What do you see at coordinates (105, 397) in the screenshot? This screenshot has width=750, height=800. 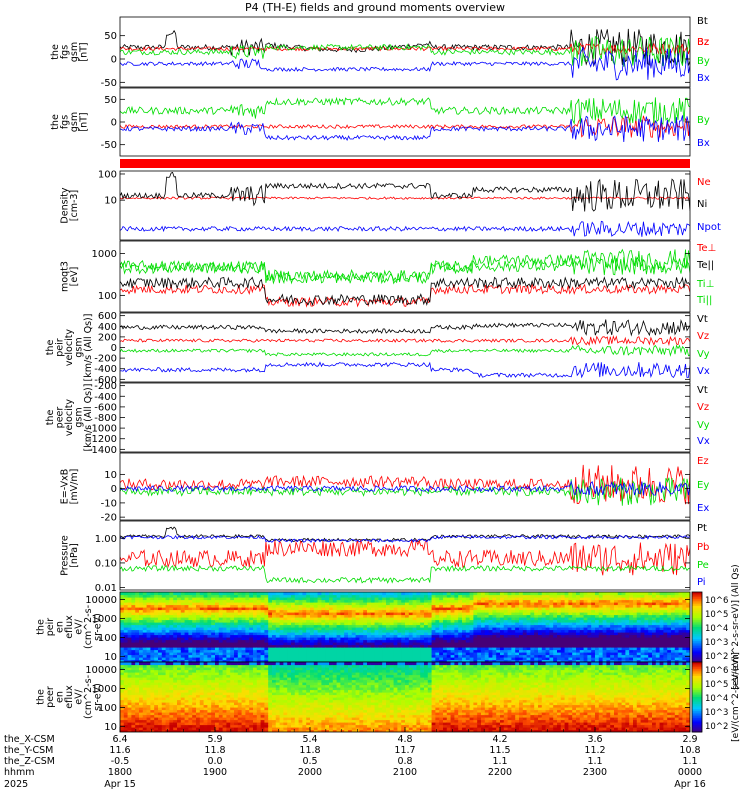 I see `y-tick-label: -400` at bounding box center [105, 397].